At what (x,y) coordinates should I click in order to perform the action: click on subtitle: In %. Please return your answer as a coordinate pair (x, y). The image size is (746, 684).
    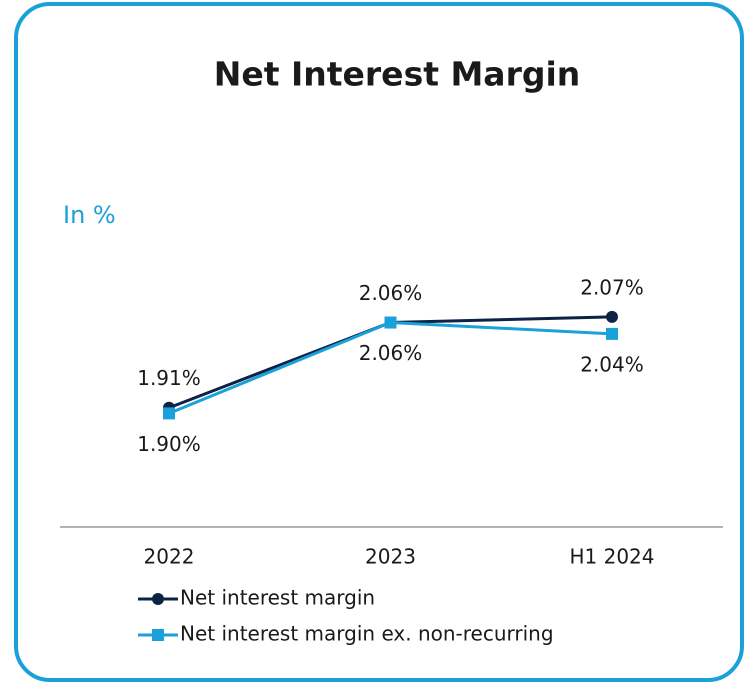
    Looking at the image, I should click on (89, 215).